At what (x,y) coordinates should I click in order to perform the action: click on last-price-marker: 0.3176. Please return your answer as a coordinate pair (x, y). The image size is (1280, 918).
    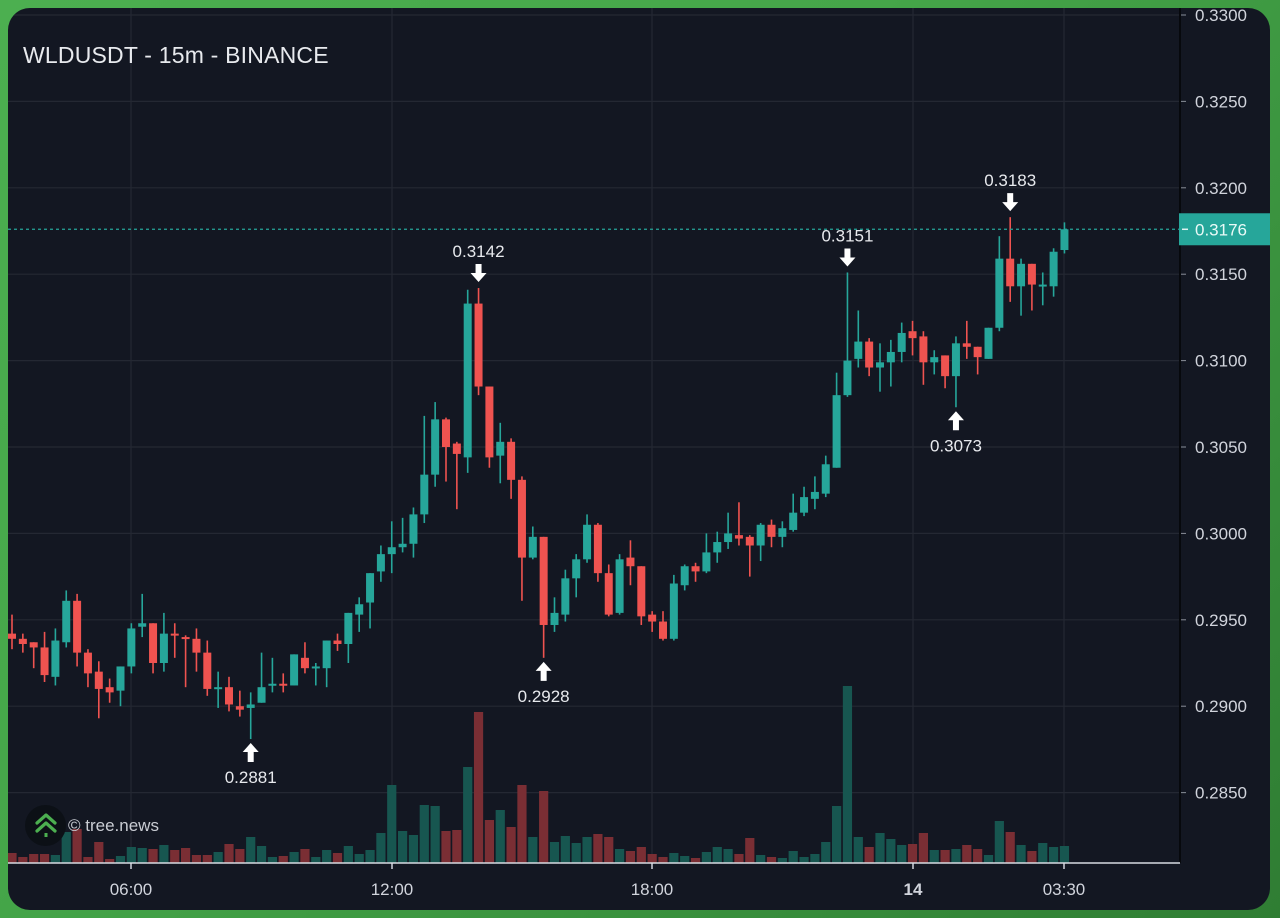
    Looking at the image, I should click on (639, 229).